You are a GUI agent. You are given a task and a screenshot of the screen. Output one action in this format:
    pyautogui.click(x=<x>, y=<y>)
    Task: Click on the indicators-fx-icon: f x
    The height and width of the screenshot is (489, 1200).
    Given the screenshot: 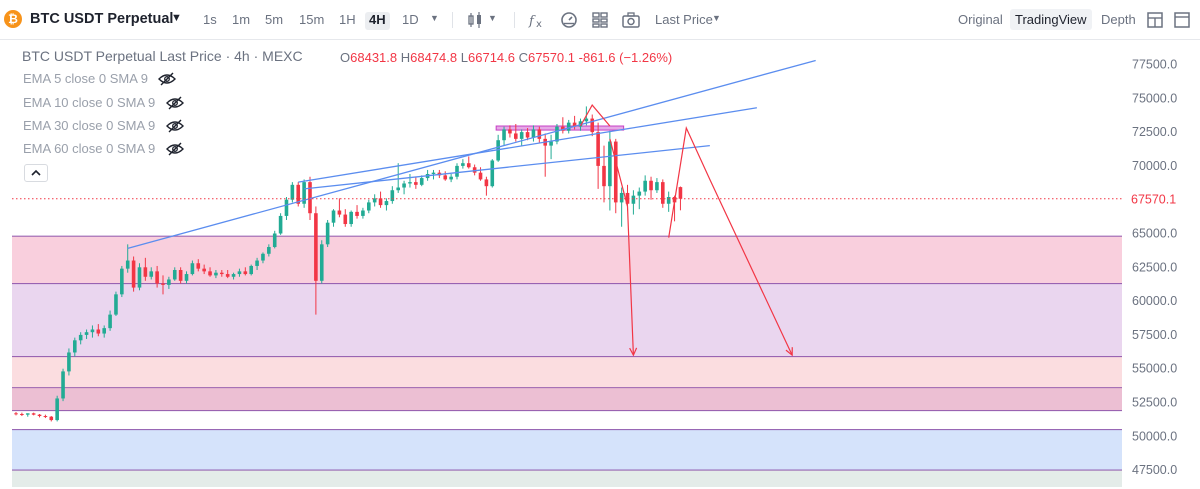 What is the action you would take?
    pyautogui.click(x=538, y=20)
    